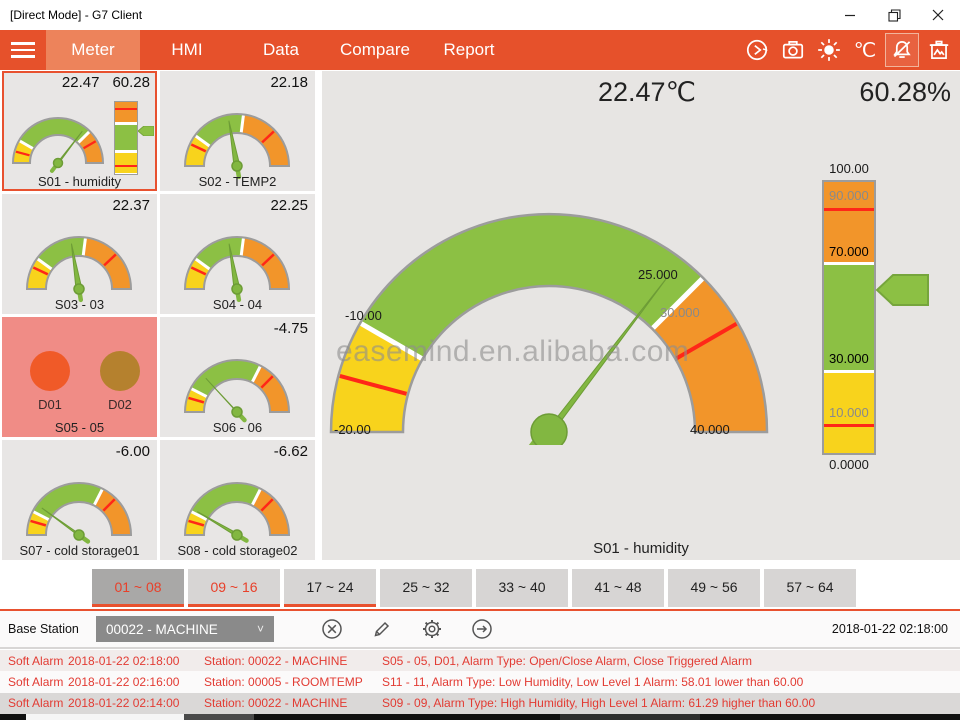 This screenshot has width=960, height=720. I want to click on bar-max-label: 100.00, so click(849, 168).